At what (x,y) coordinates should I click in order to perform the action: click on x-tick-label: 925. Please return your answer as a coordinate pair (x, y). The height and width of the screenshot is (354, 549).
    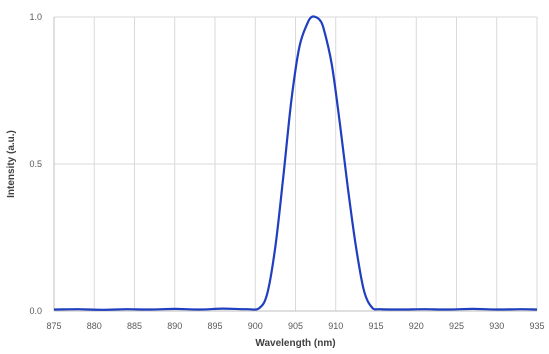
    Looking at the image, I should click on (456, 326).